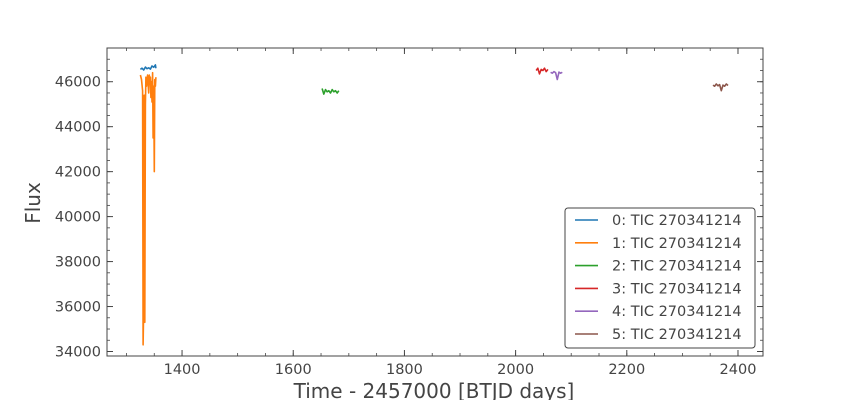 The width and height of the screenshot is (848, 400). I want to click on y-tick-label: 36000, so click(78, 308).